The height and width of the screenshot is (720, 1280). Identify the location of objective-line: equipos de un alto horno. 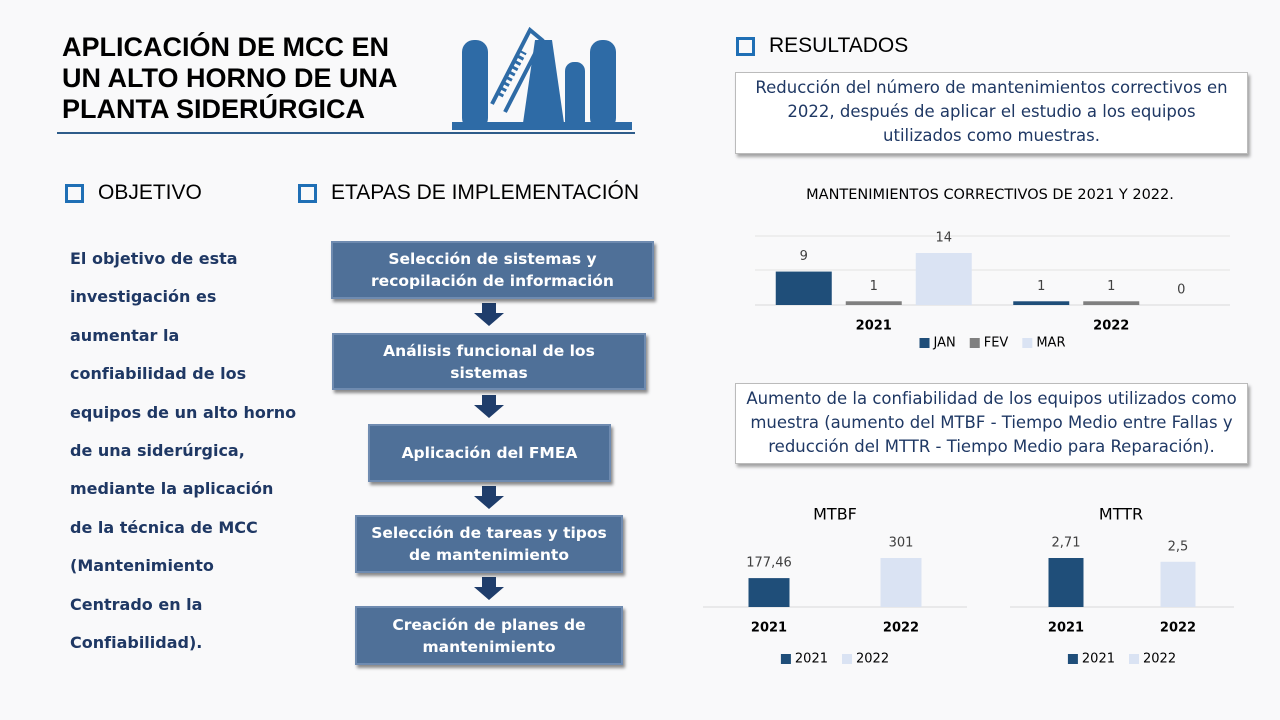
(183, 412).